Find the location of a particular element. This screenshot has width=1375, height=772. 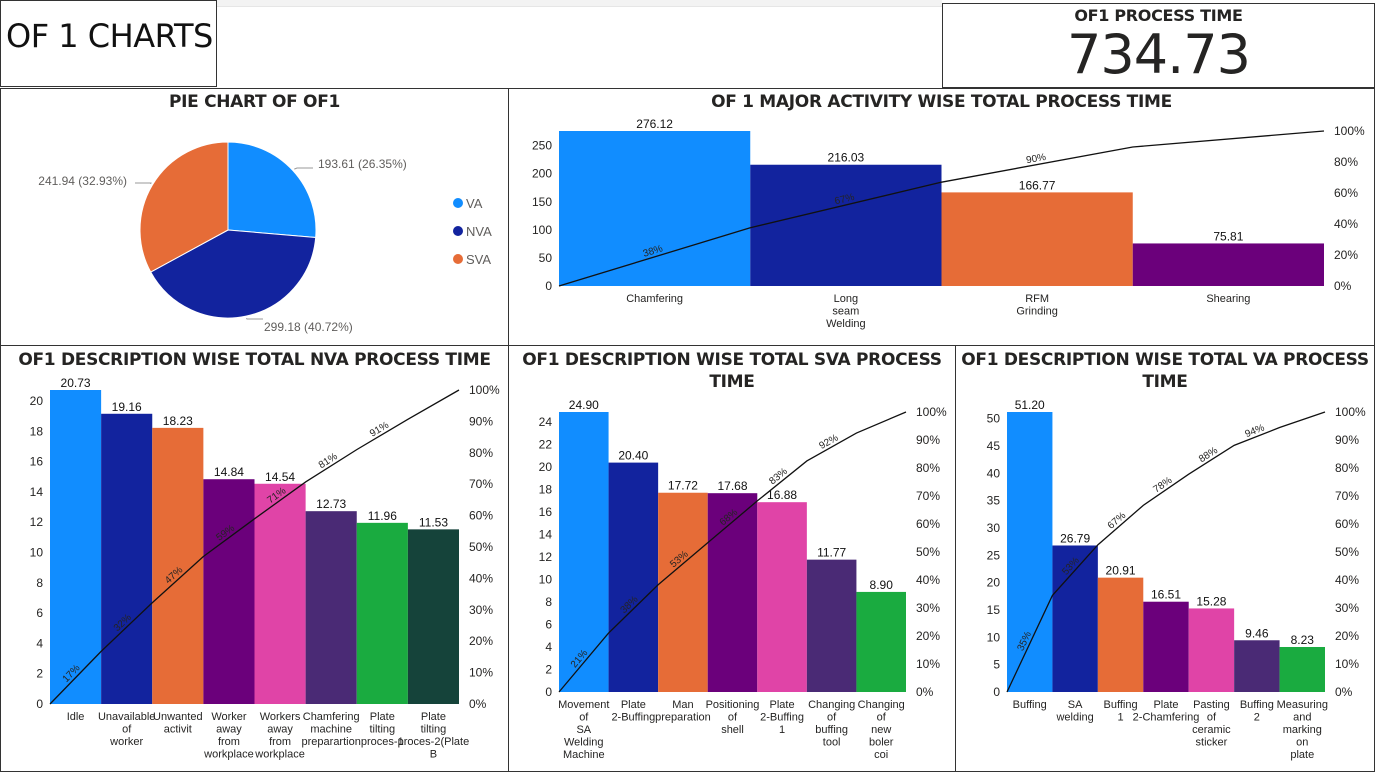

major-y2tick: 60% is located at coordinates (1346, 193).